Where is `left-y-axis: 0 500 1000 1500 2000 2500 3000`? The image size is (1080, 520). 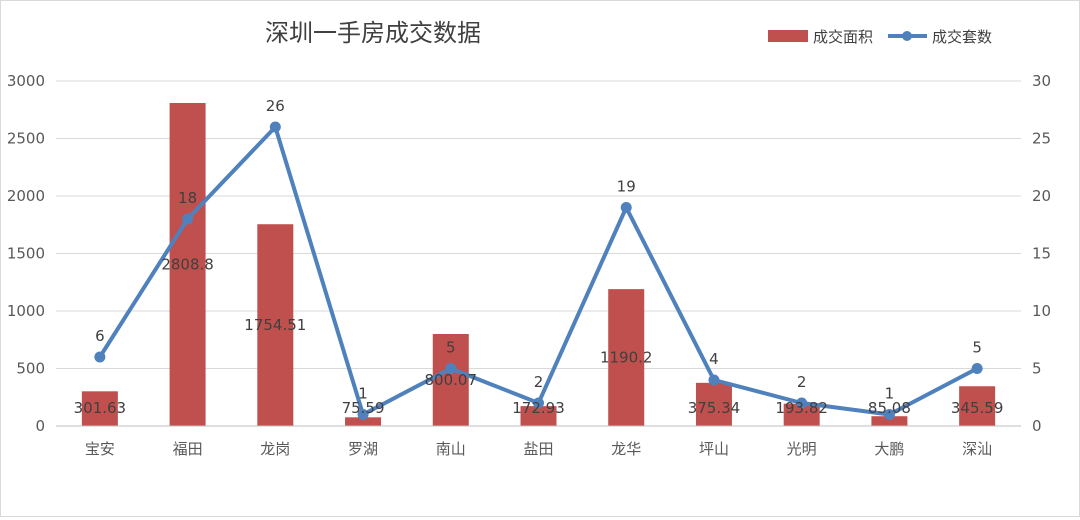 left-y-axis: 0 500 1000 1500 2000 2500 3000 is located at coordinates (26, 253).